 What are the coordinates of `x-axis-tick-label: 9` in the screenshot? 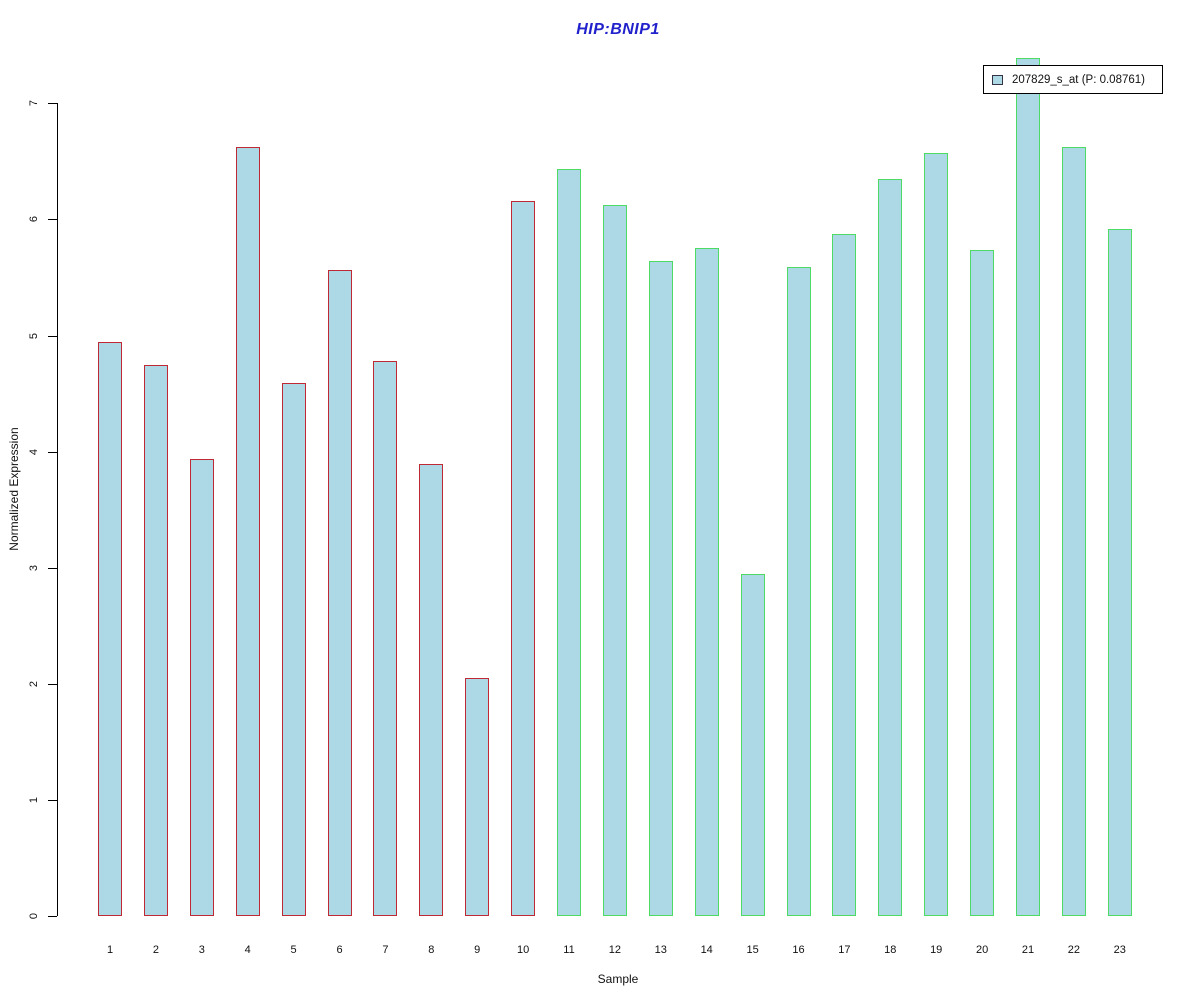 It's located at (477, 950).